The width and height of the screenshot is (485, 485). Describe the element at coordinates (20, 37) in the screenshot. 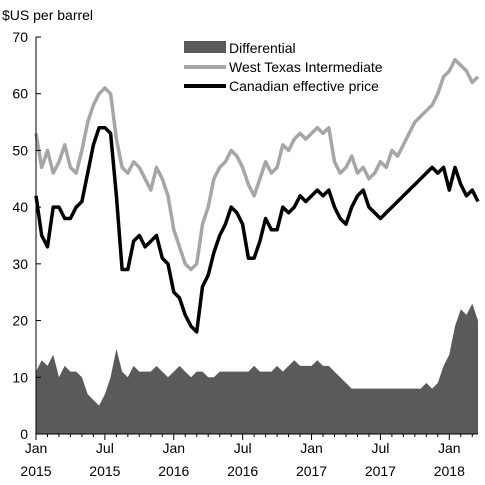

I see `y-tick-label: 70` at that location.